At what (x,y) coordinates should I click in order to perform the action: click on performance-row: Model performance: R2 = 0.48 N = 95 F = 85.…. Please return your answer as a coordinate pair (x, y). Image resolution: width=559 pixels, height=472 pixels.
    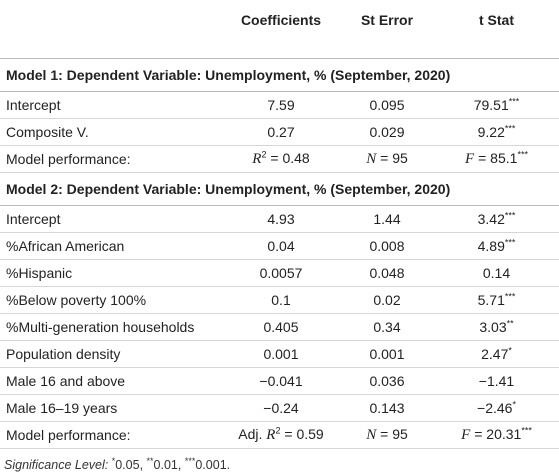
    Looking at the image, I should click on (279, 159).